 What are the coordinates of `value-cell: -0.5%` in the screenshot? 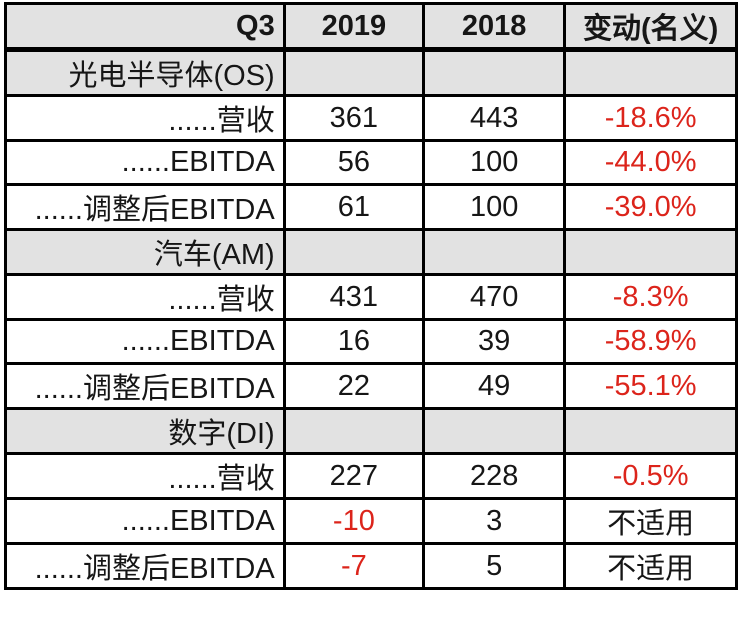 It's located at (650, 476).